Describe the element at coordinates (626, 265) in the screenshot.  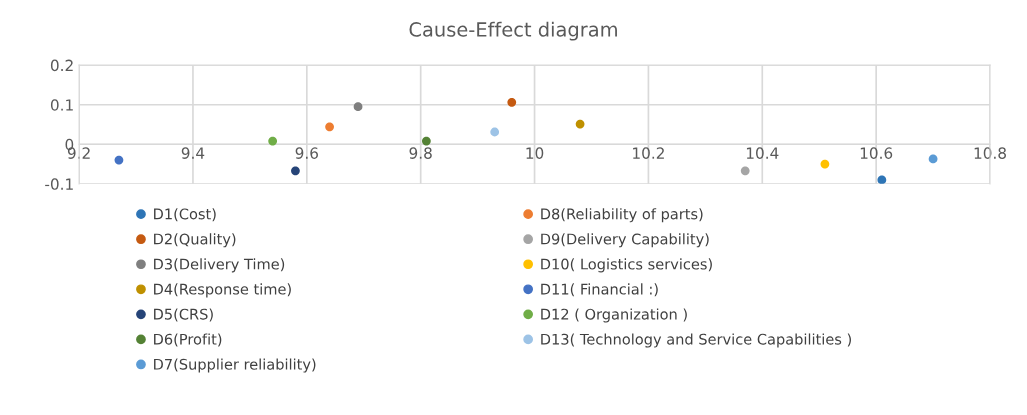
I see `legend-label: D10( Logistics services)` at that location.